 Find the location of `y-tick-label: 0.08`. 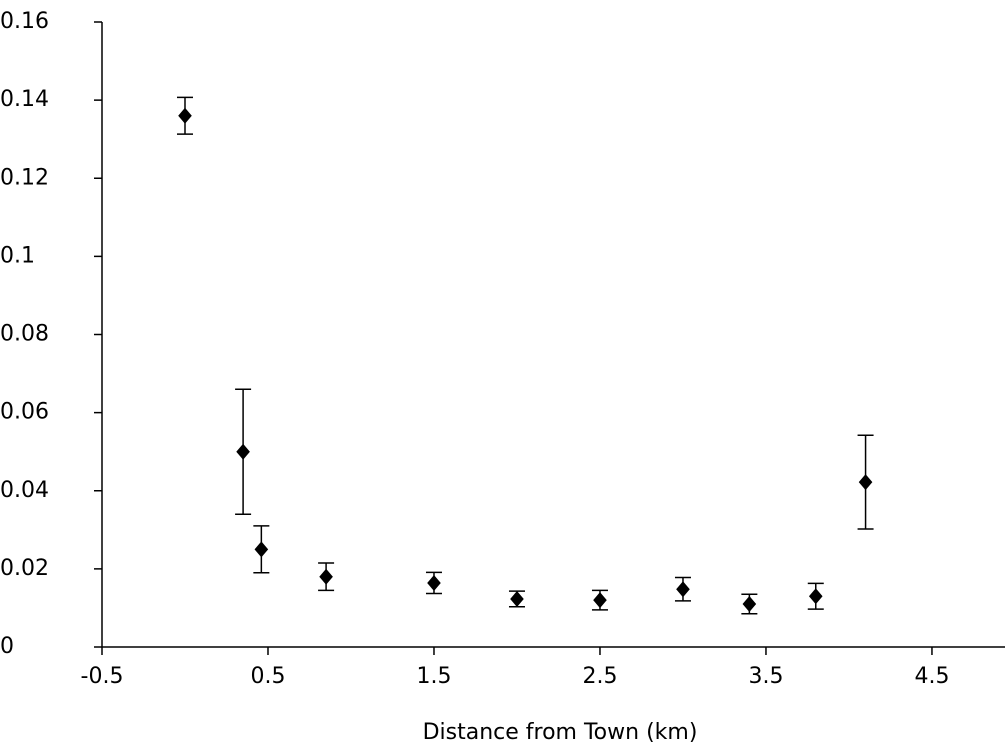

y-tick-label: 0.08 is located at coordinates (24, 334).